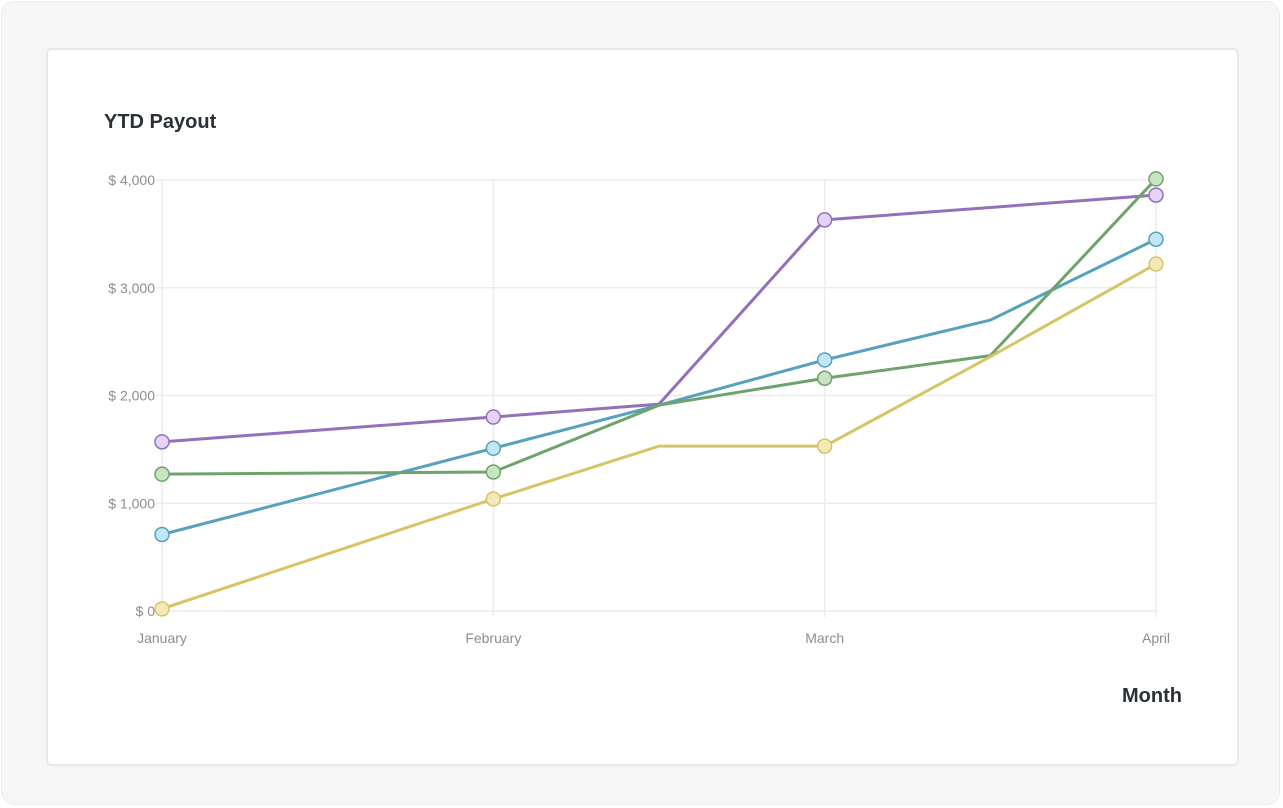 The width and height of the screenshot is (1283, 808). Describe the element at coordinates (131, 503) in the screenshot. I see `y-tick-label: $ 1,000` at that location.